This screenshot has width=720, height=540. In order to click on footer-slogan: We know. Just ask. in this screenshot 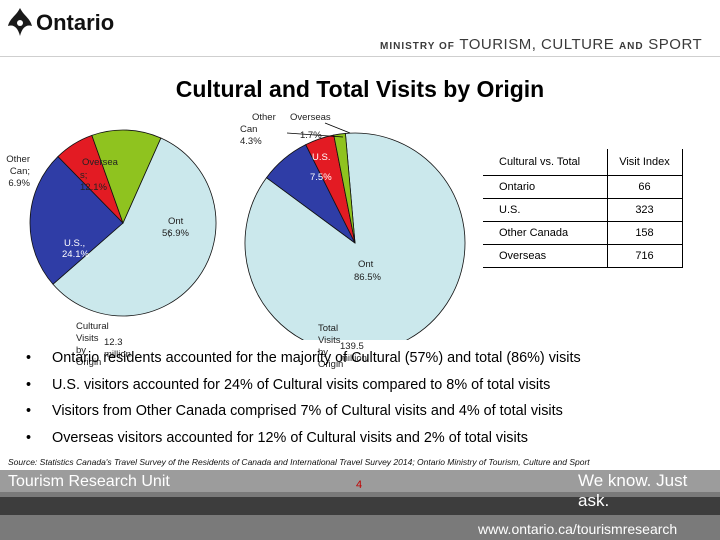, I will do `click(633, 490)`.